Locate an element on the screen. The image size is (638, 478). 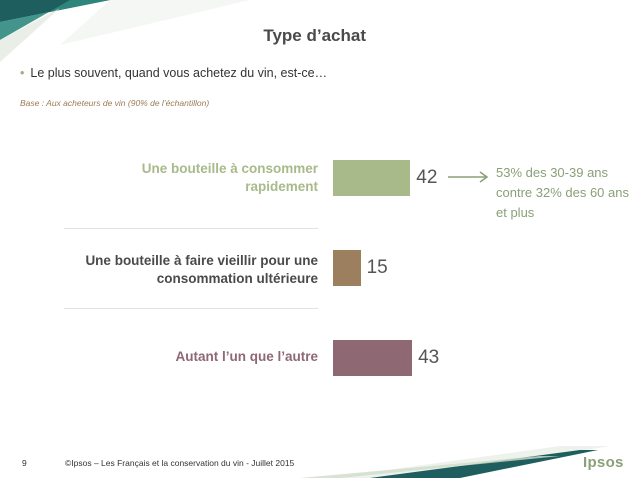
arrow-right-icon is located at coordinates (468, 177).